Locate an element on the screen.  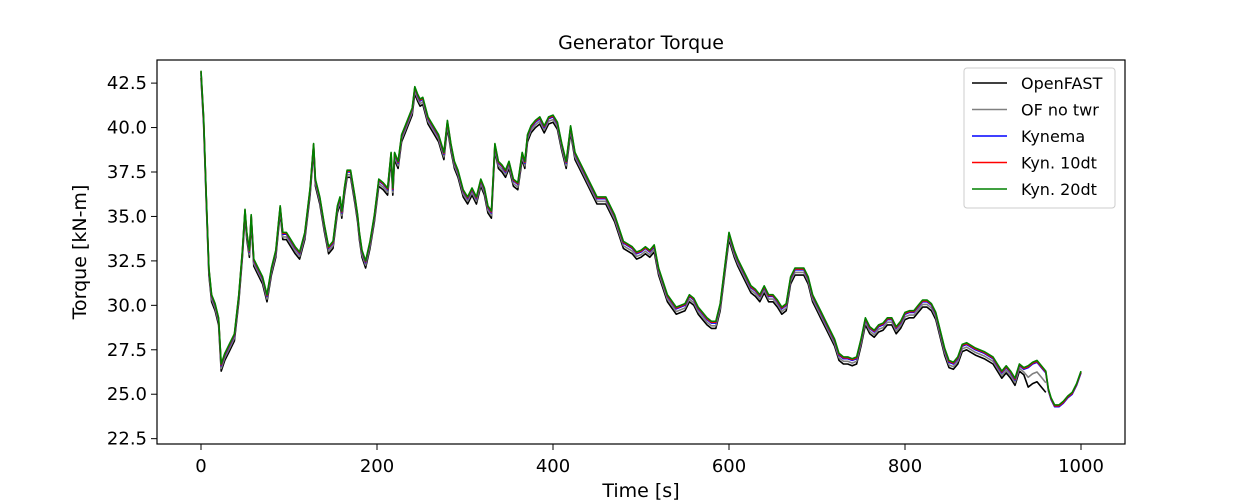
x-tick-label: 400 is located at coordinates (553, 466).